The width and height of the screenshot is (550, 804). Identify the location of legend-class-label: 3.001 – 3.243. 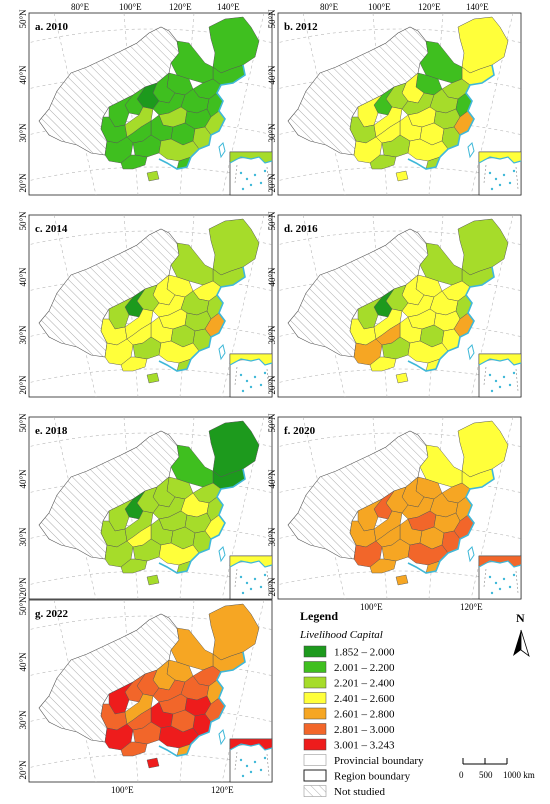
(364, 746).